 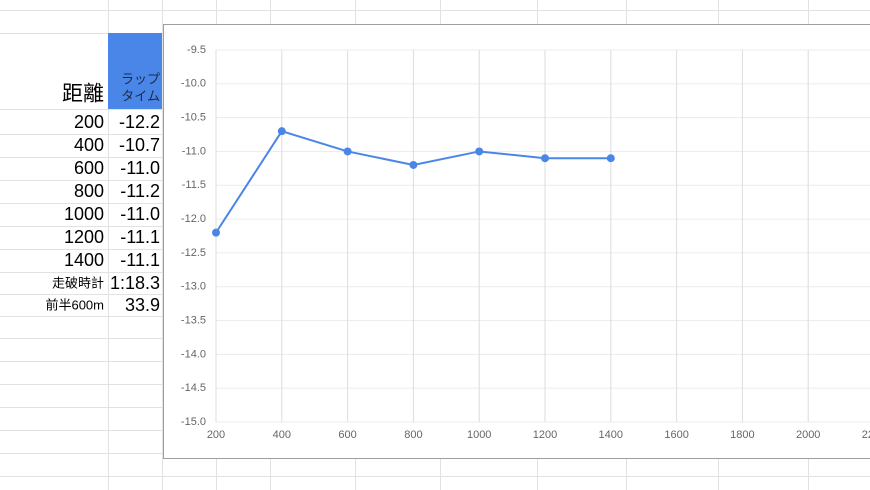 I want to click on y-tick-label: -12.0, so click(x=193, y=219).